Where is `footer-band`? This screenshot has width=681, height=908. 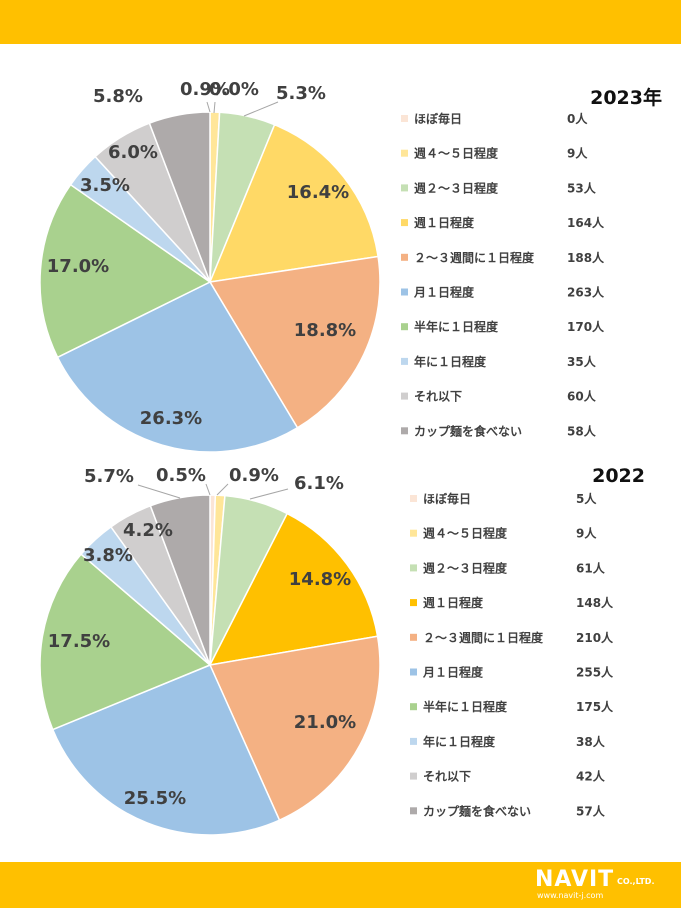
footer-band is located at coordinates (340, 885).